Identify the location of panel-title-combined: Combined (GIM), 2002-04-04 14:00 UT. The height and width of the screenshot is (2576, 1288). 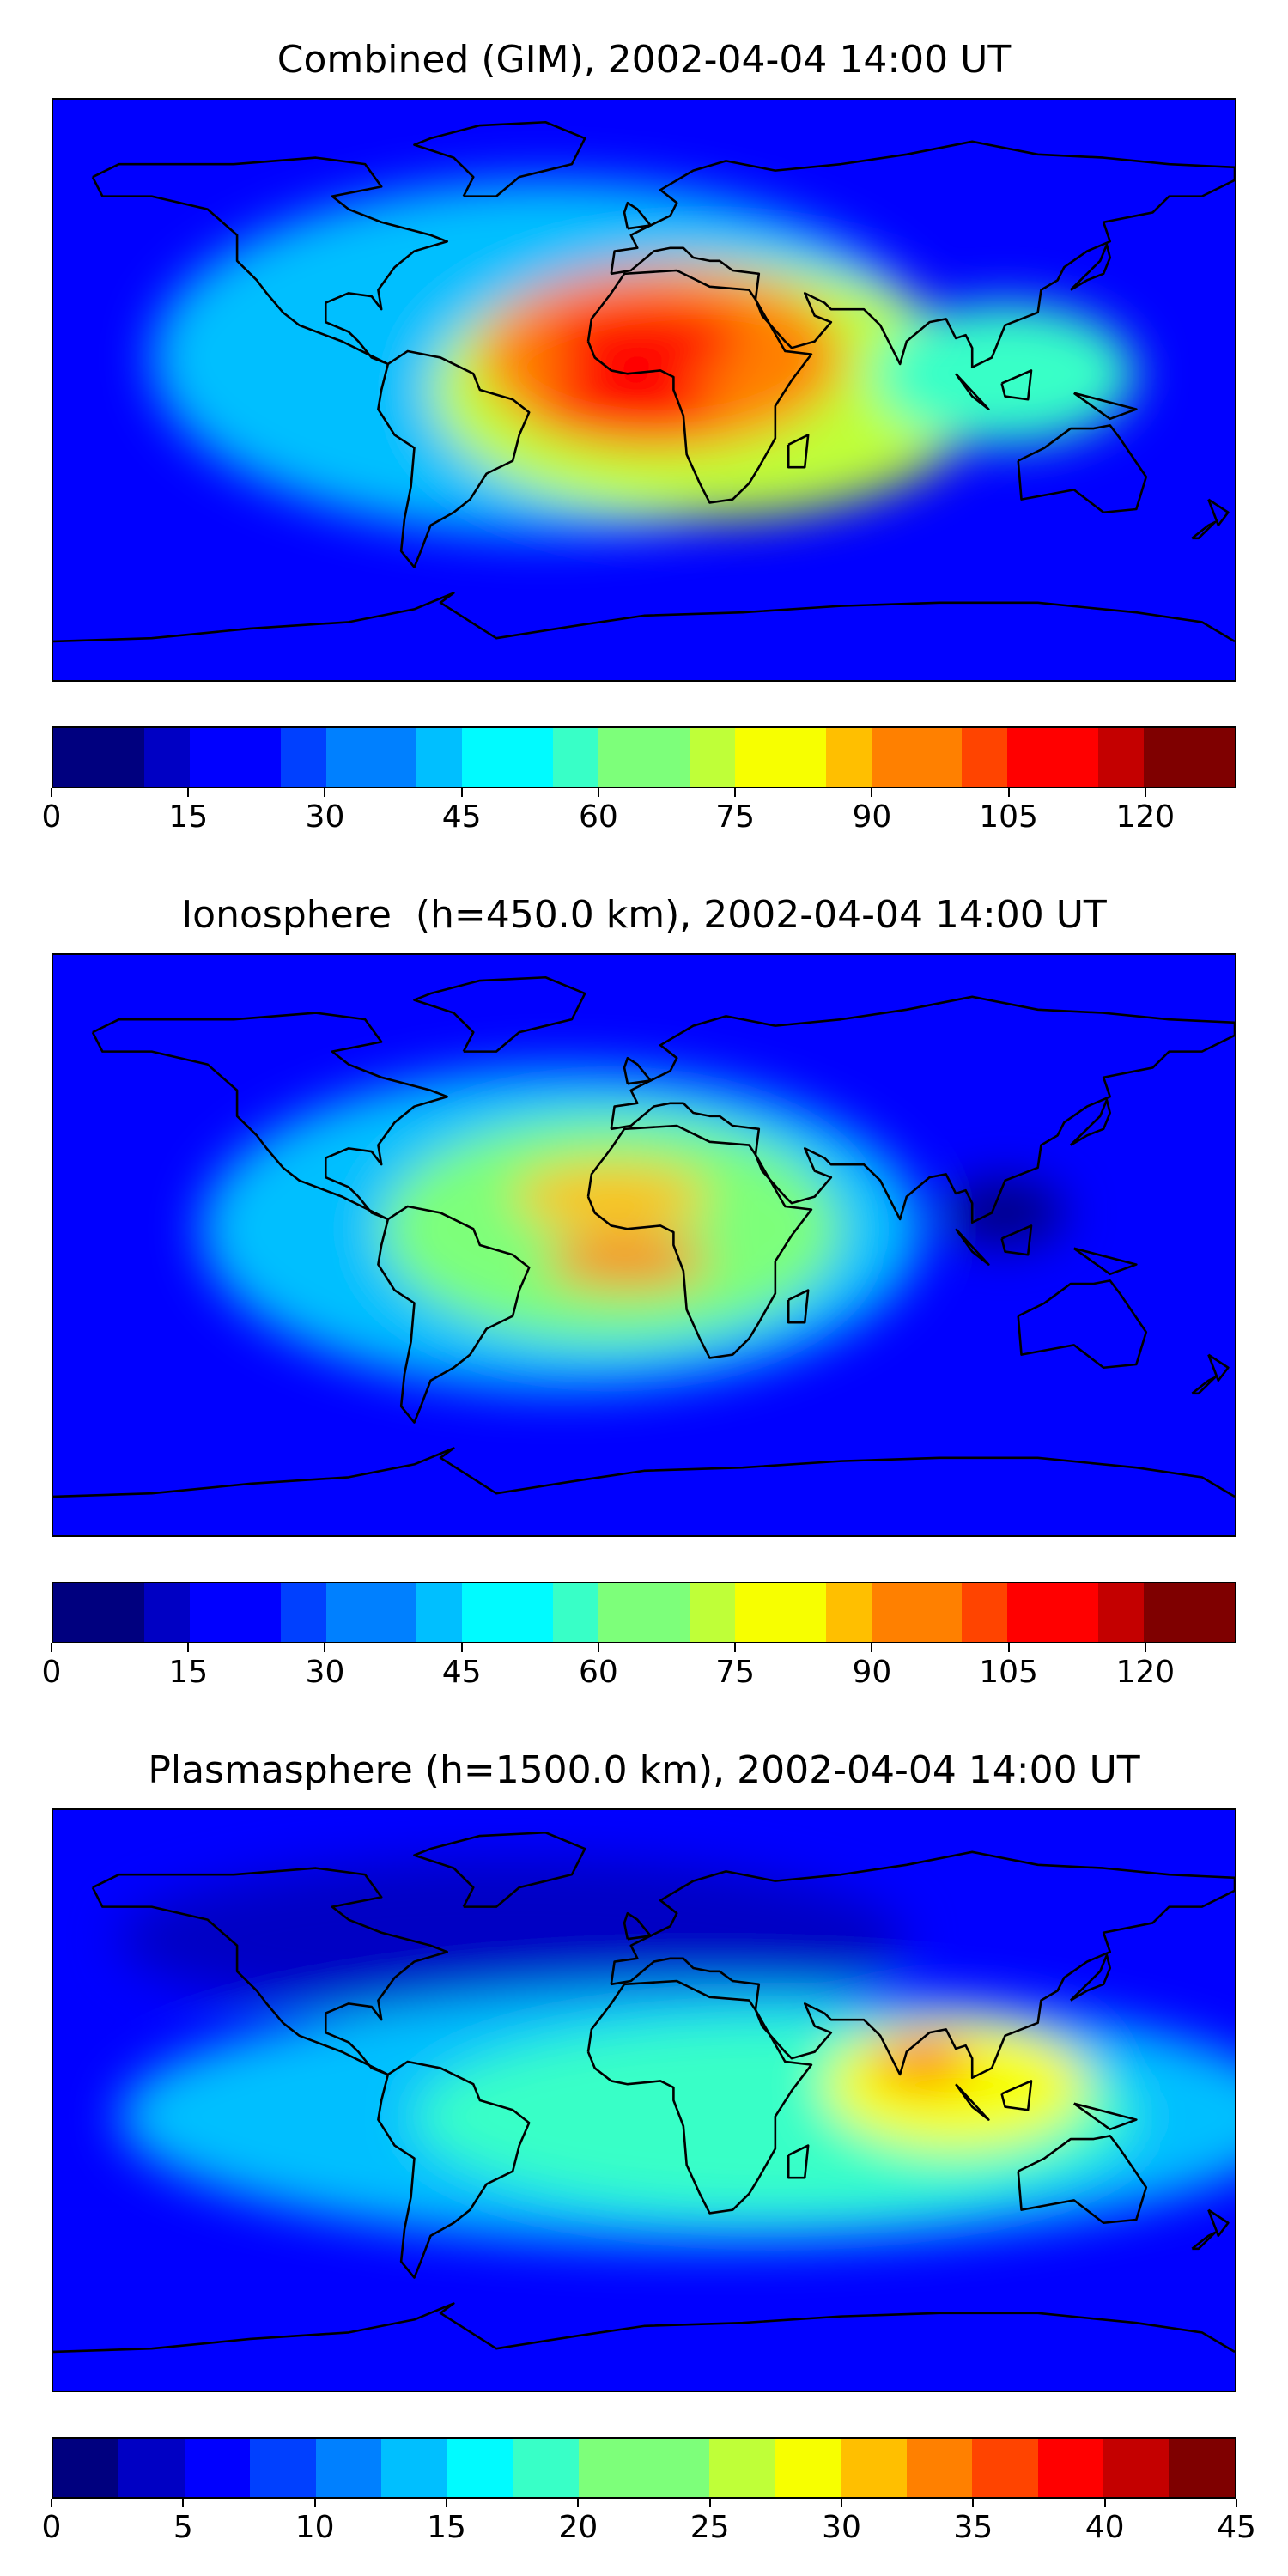
(644, 60).